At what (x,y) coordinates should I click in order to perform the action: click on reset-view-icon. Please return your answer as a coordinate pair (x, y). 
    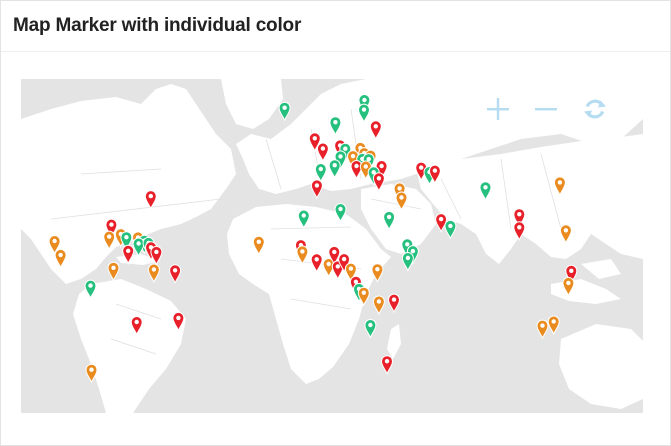
    Looking at the image, I should click on (595, 109).